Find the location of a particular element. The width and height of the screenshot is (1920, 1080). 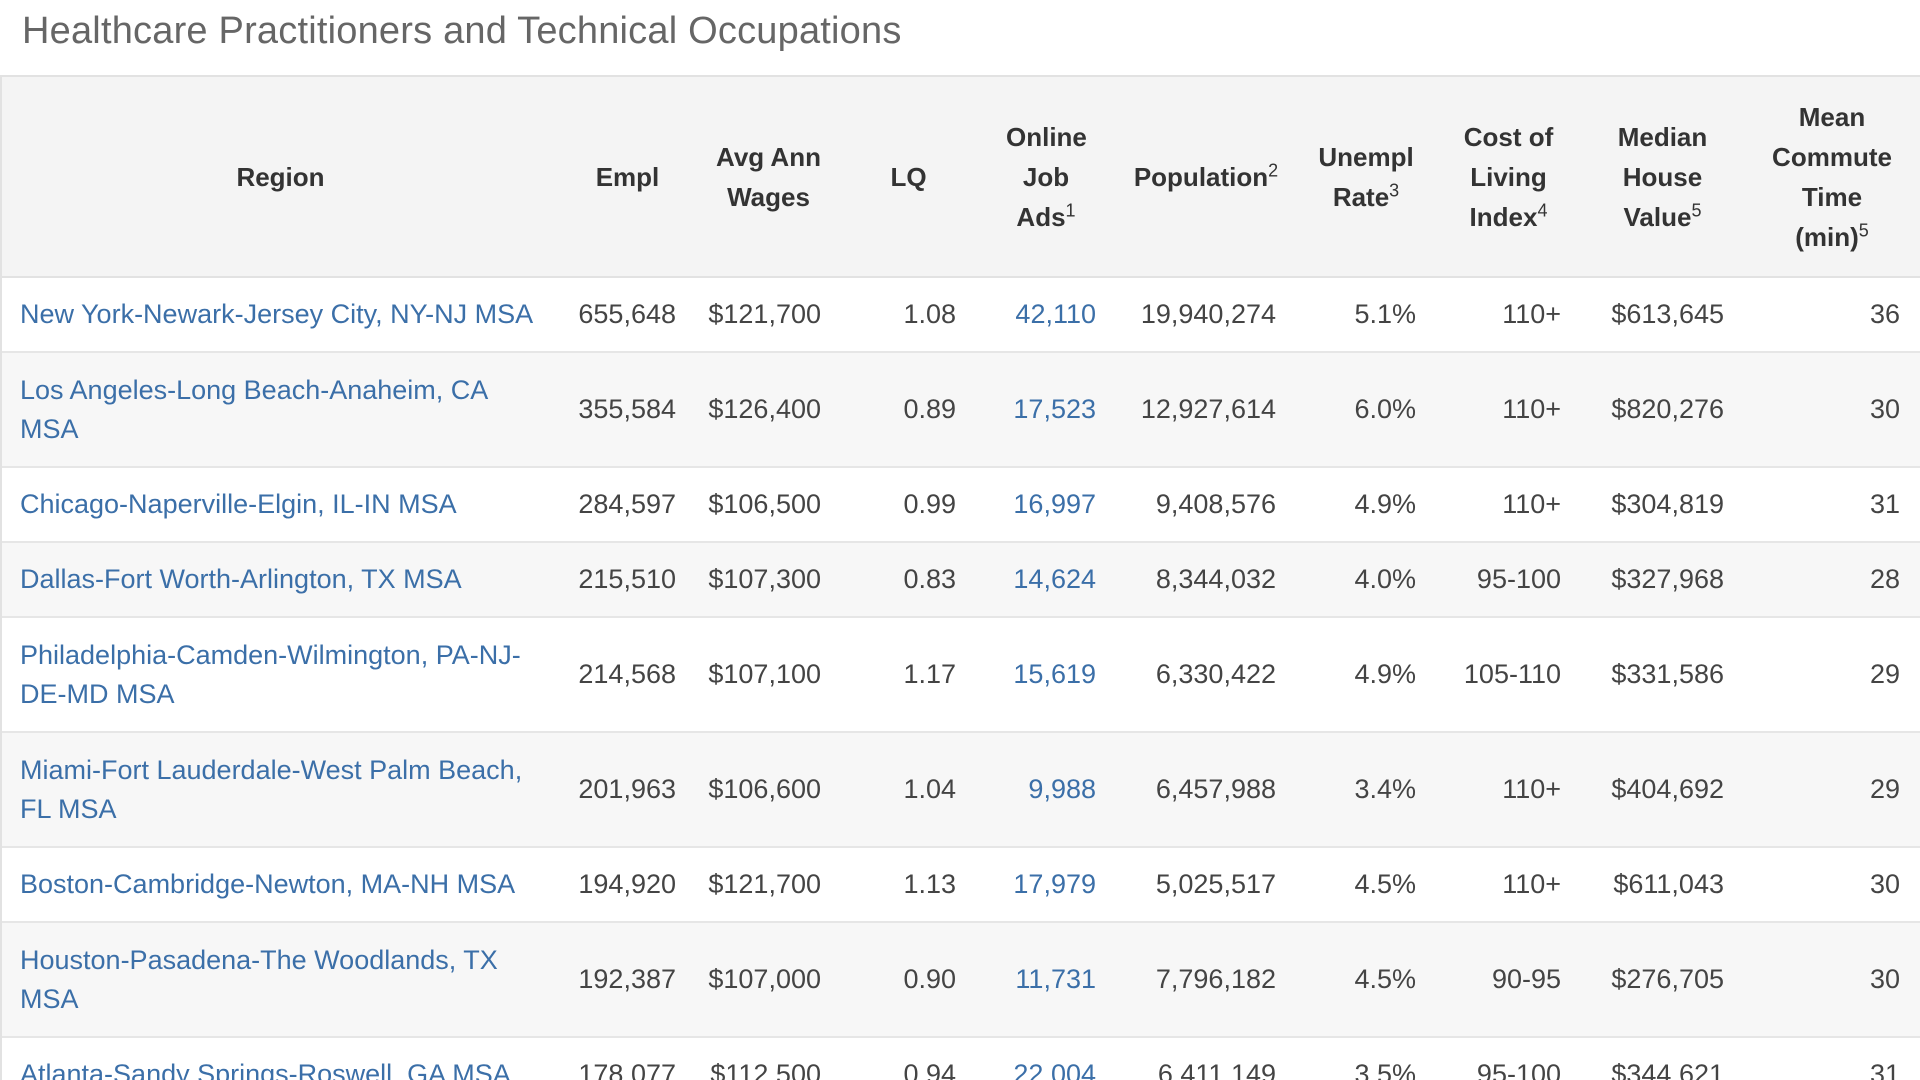

cell-lq: 1.17 is located at coordinates (908, 675).